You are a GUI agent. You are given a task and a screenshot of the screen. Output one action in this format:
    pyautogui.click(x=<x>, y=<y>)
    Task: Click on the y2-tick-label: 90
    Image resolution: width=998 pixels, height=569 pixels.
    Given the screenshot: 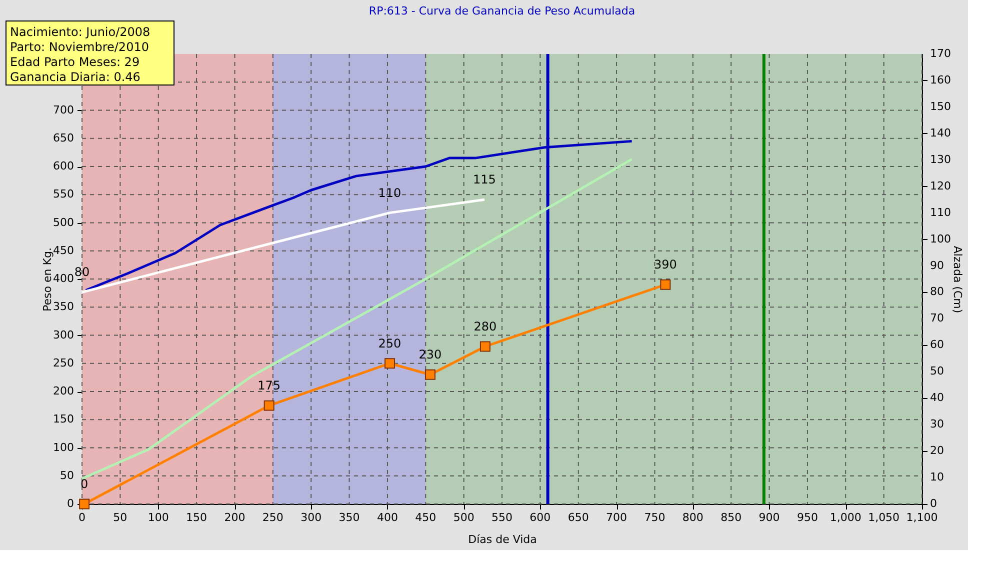 What is the action you would take?
    pyautogui.click(x=937, y=265)
    